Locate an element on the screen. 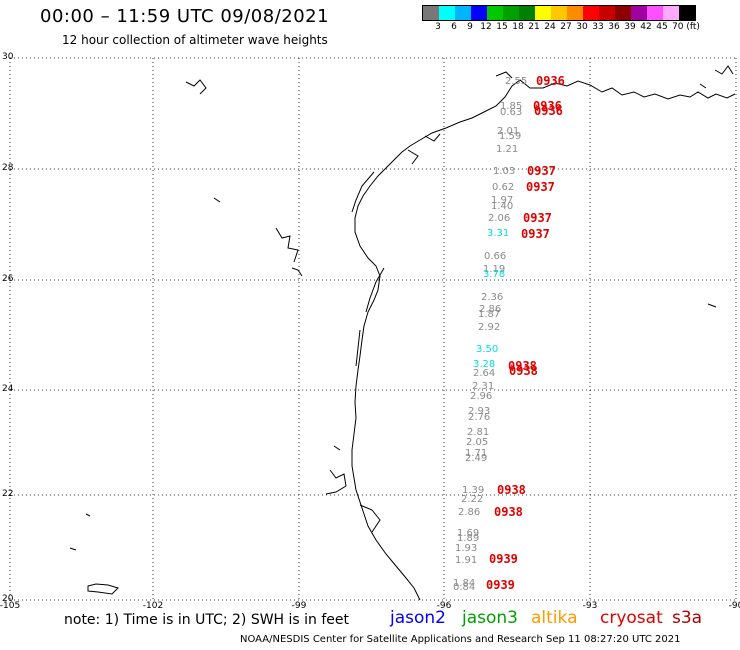 This screenshot has width=740, height=650. wave-height-value: 2.55 is located at coordinates (516, 81).